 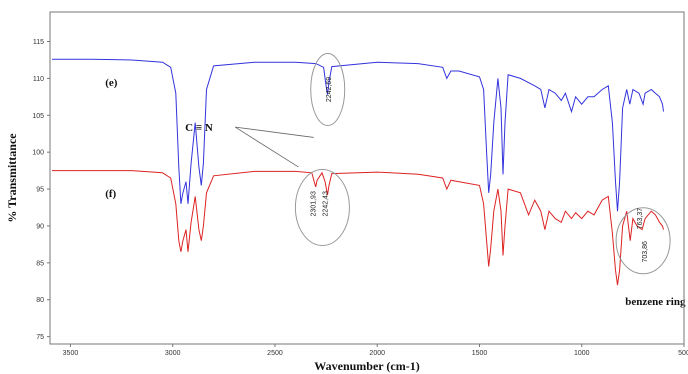 What do you see at coordinates (40, 337) in the screenshot?
I see `y-tick-label: 75` at bounding box center [40, 337].